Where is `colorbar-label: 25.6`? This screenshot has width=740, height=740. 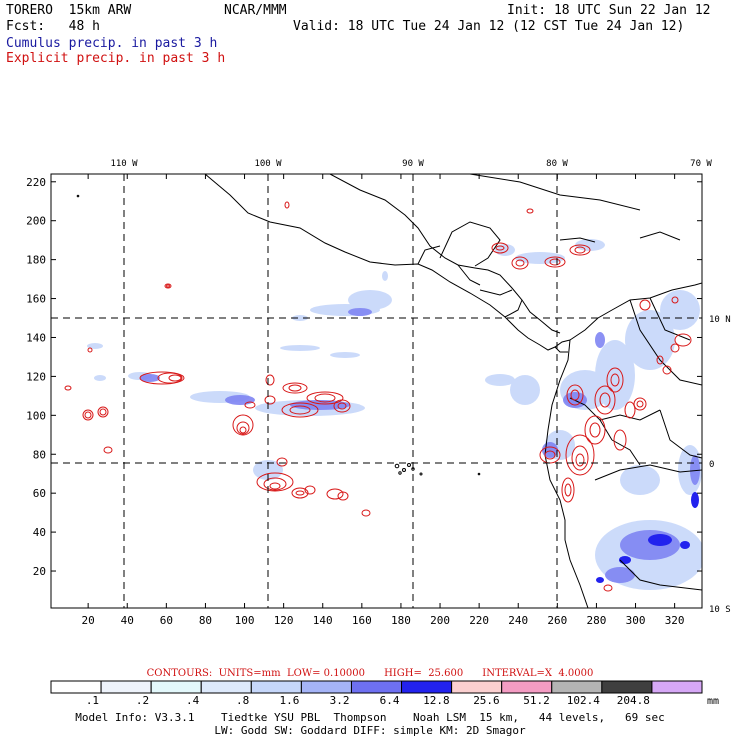
colorbar-label: 25.6 is located at coordinates (486, 700).